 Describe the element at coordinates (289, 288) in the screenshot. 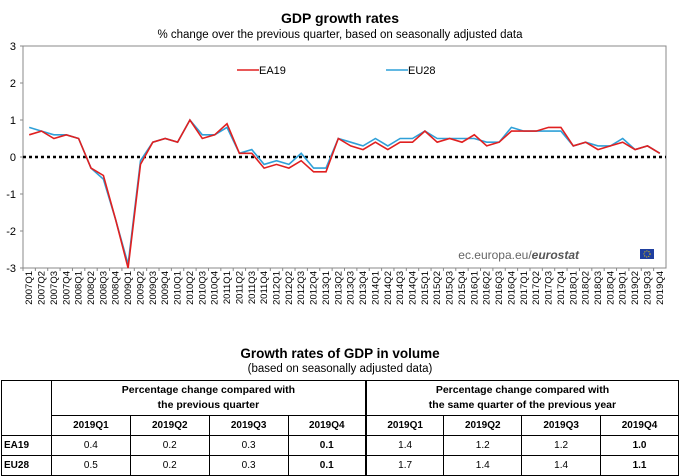

I see `x-tick-label: 2012Q2` at that location.